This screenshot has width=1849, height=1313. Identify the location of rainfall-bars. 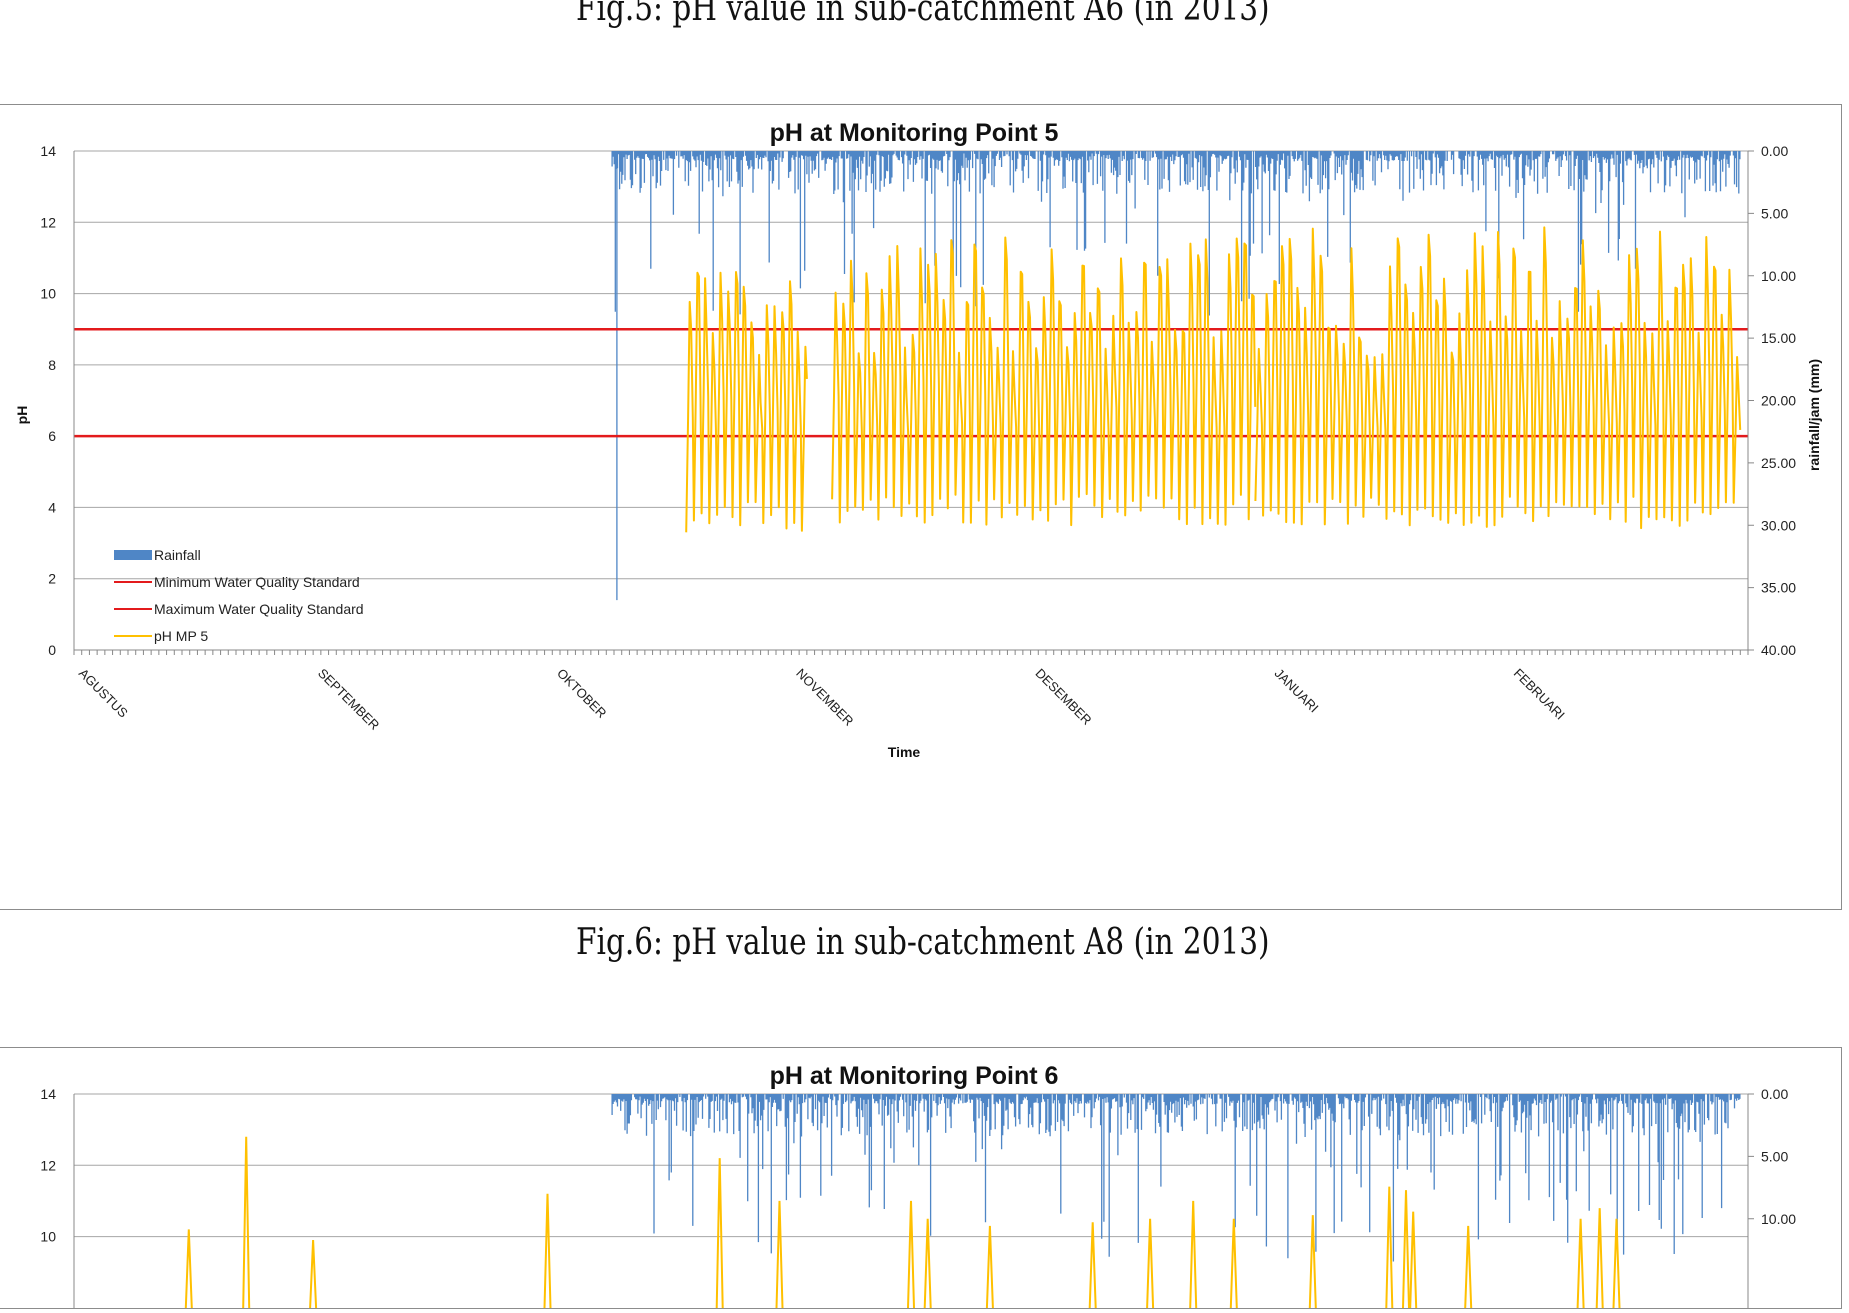
(1176, 1178).